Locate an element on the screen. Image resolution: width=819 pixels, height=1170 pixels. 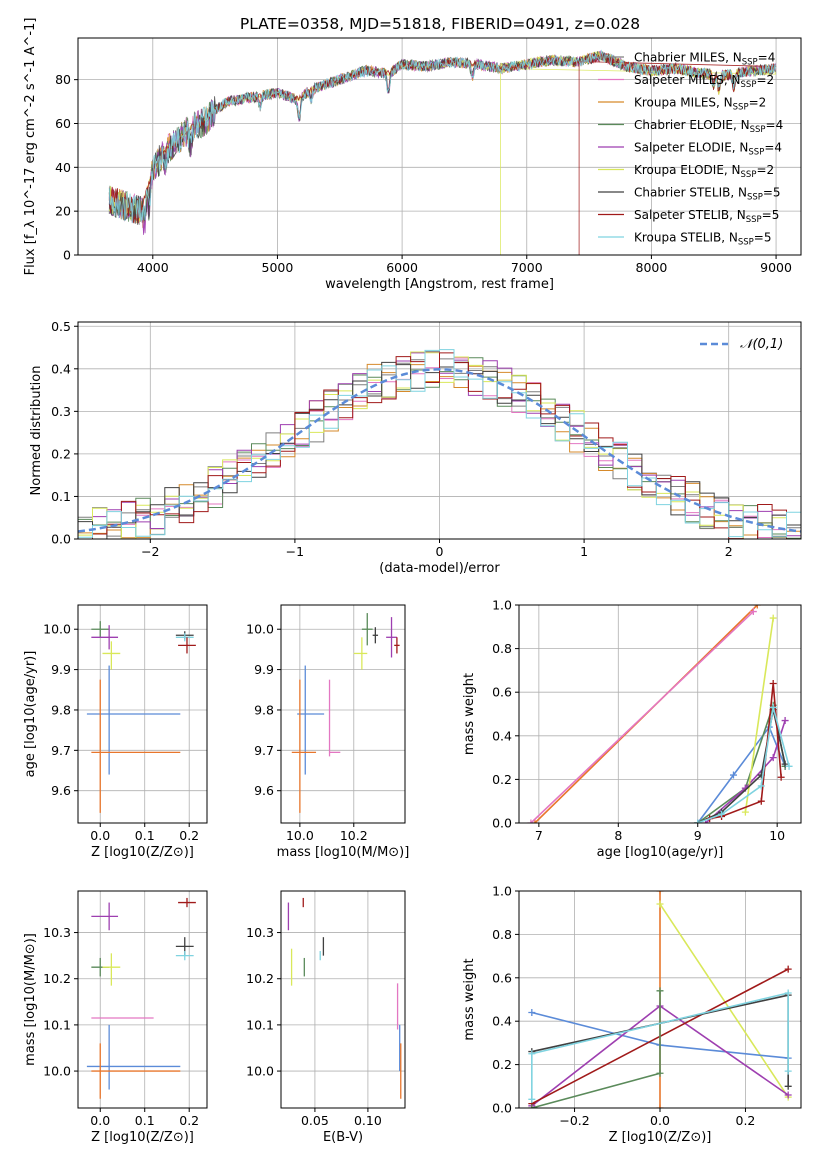
x-tick-label: 8000 is located at coordinates (652, 267).